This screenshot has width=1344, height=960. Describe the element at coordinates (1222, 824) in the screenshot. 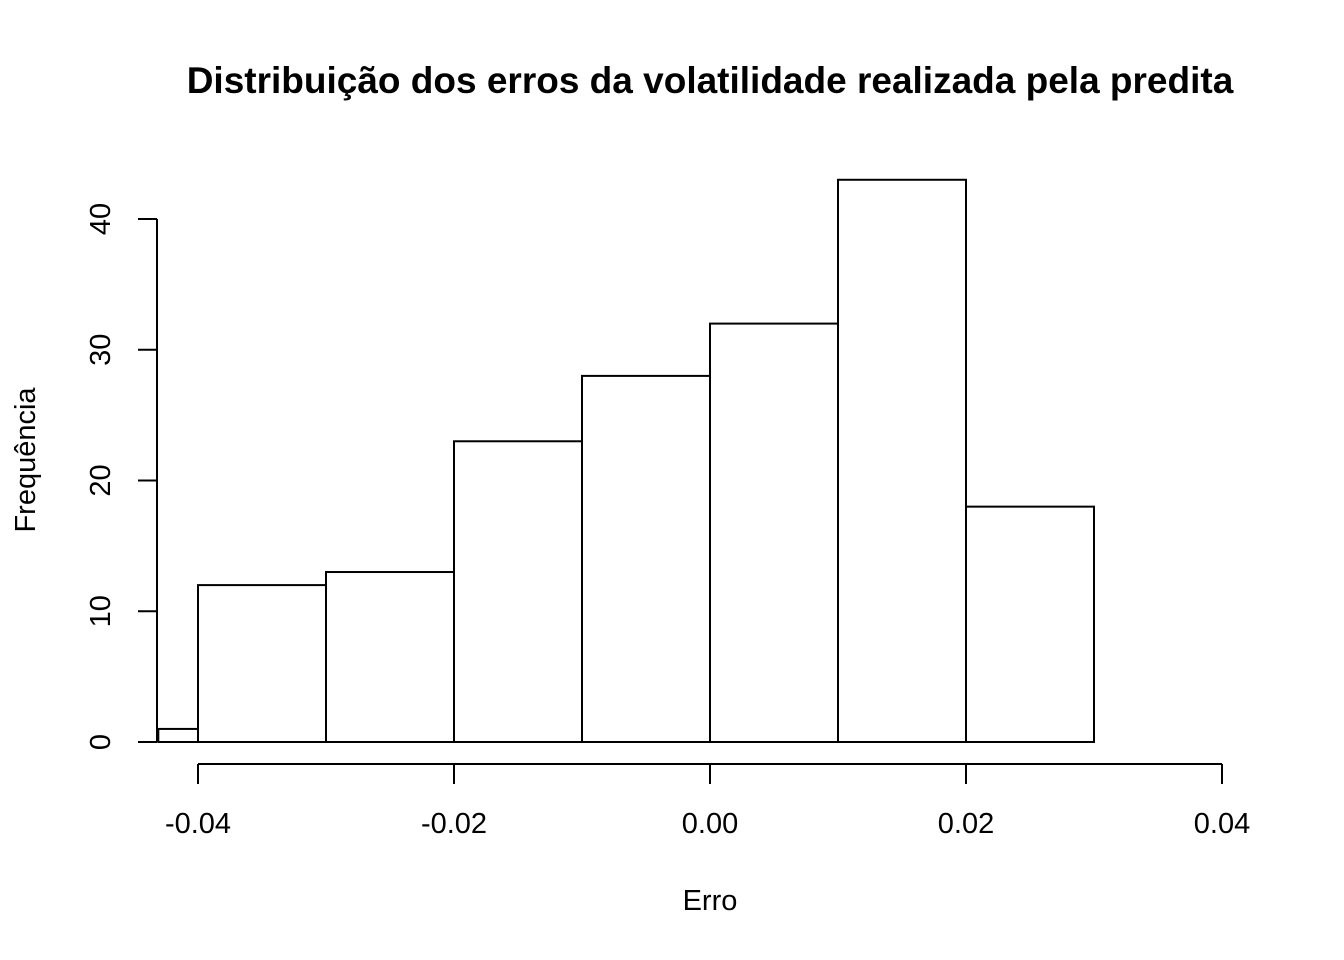

I see `x-tick-label-4: 0.04` at that location.